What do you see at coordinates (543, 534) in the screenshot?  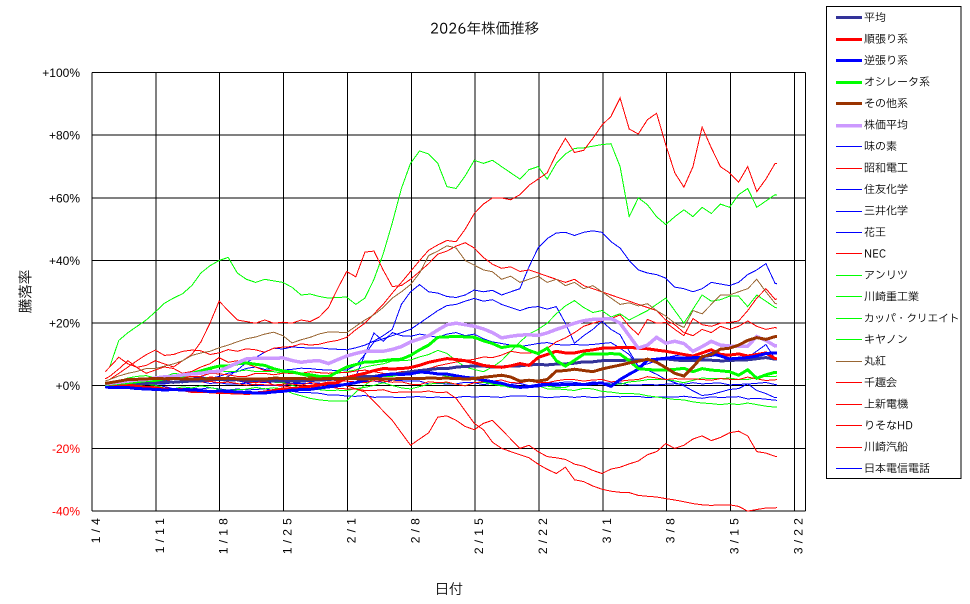 I see `svg-text: 2/22` at bounding box center [543, 534].